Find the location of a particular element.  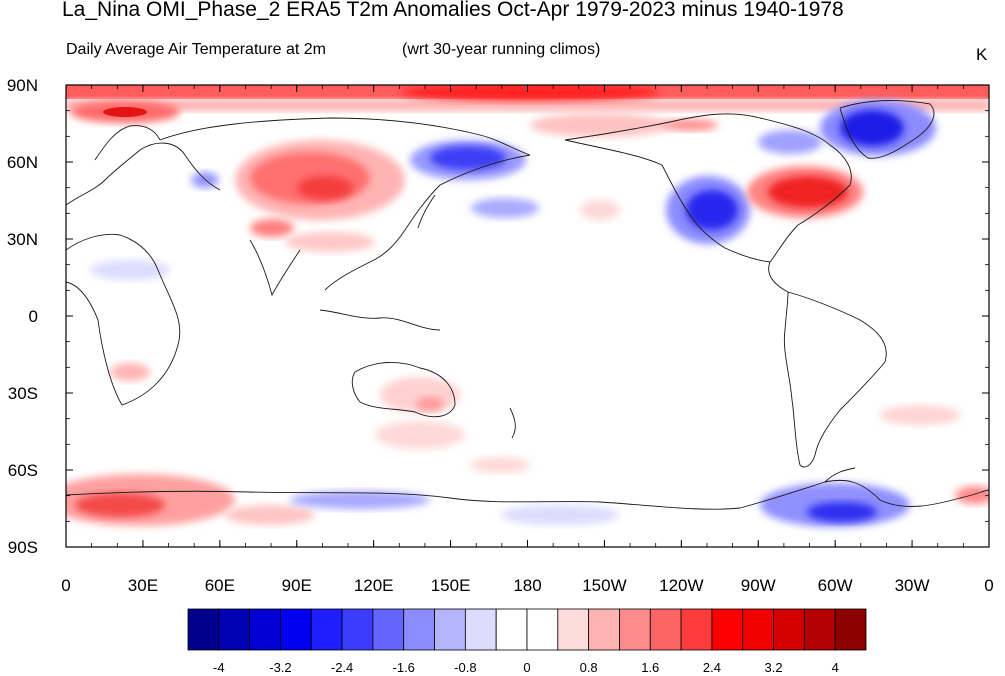

lat-tick-label: 30S is located at coordinates (23, 393).